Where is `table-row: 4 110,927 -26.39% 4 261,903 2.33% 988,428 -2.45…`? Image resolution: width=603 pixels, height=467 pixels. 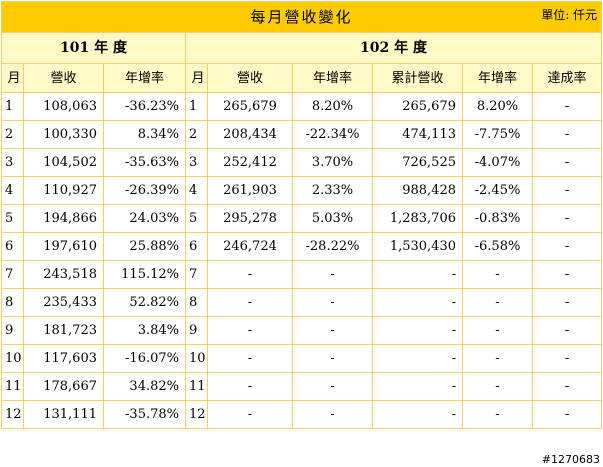 table-row: 4 110,927 -26.39% 4 261,903 2.33% 988,428 -2.45… is located at coordinates (302, 190).